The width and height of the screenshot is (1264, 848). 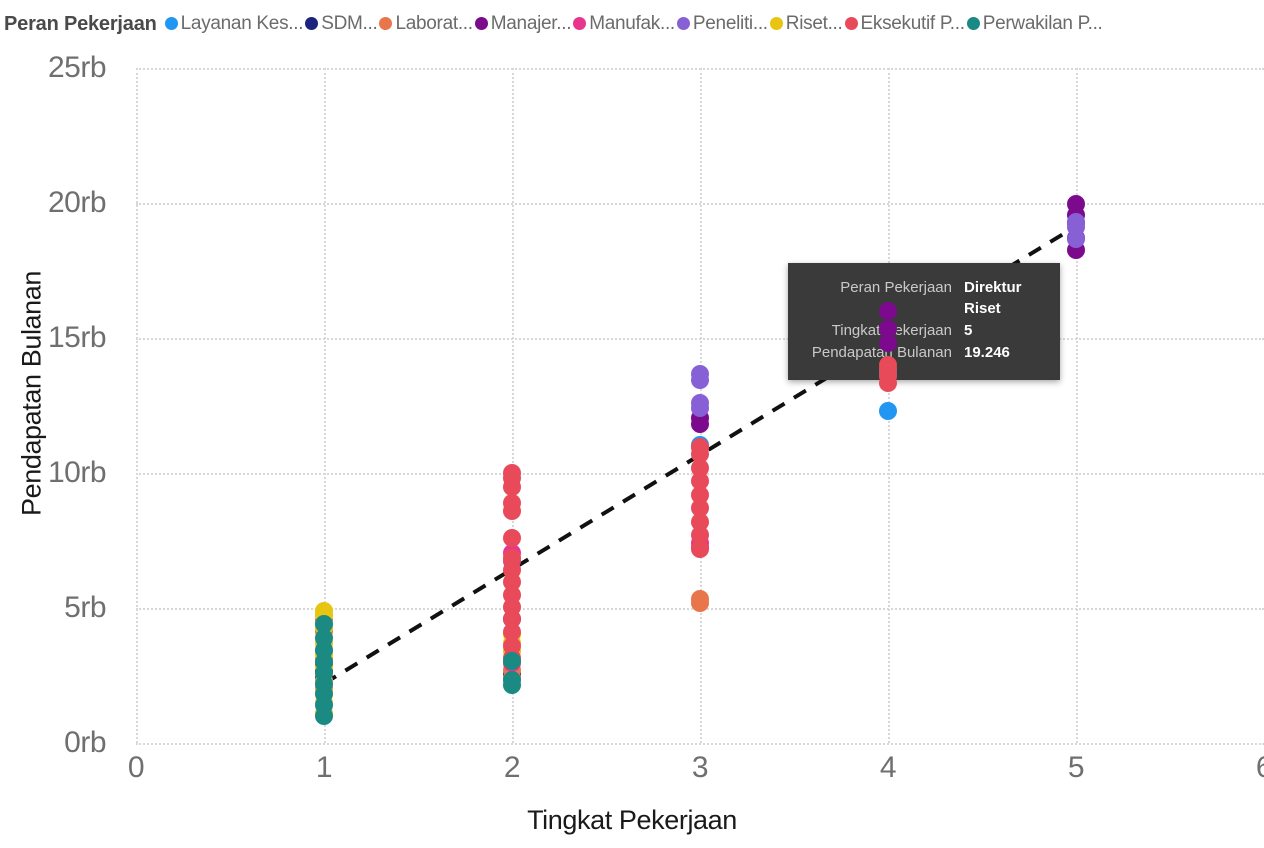 I want to click on x-tick-label: 3, so click(x=700, y=767).